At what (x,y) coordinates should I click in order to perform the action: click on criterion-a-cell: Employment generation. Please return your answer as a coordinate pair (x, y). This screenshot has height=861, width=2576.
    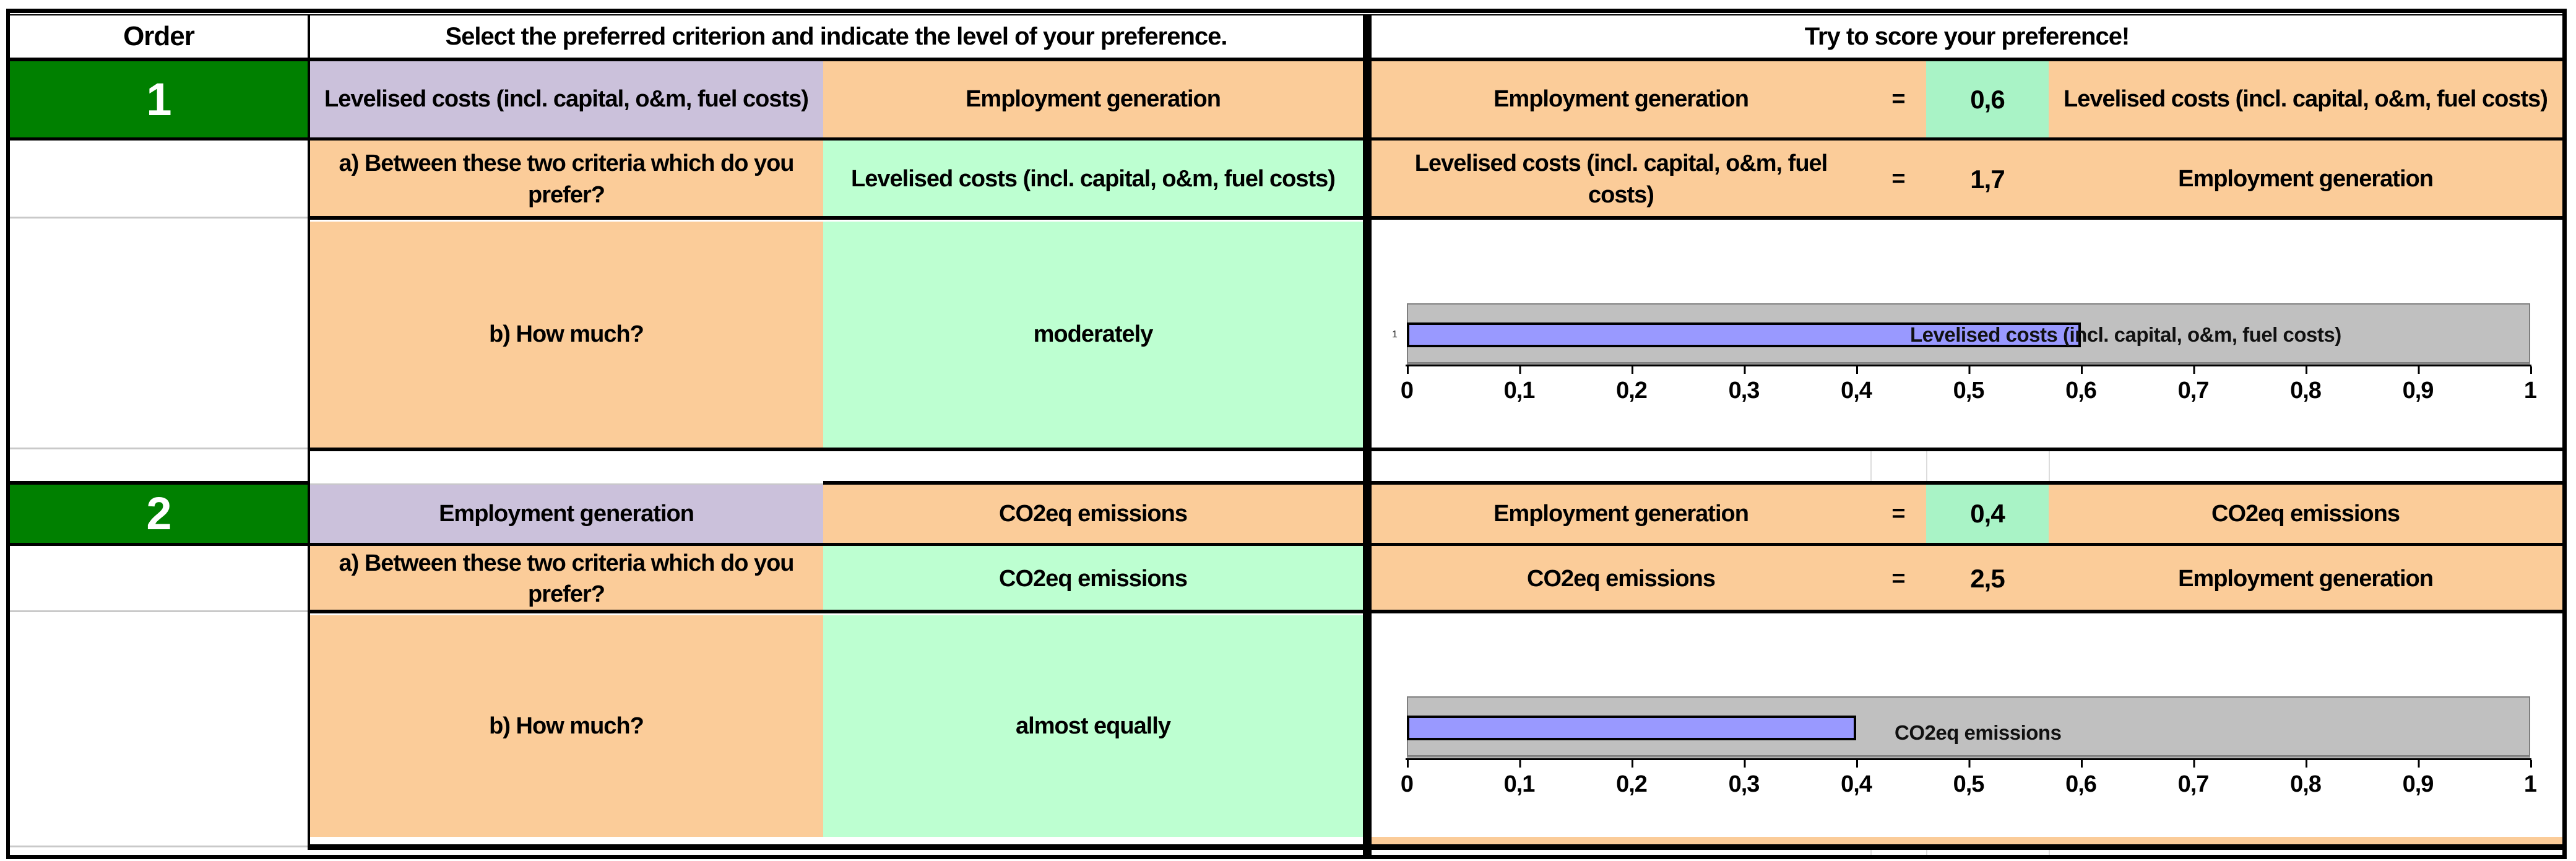
    Looking at the image, I should click on (566, 514).